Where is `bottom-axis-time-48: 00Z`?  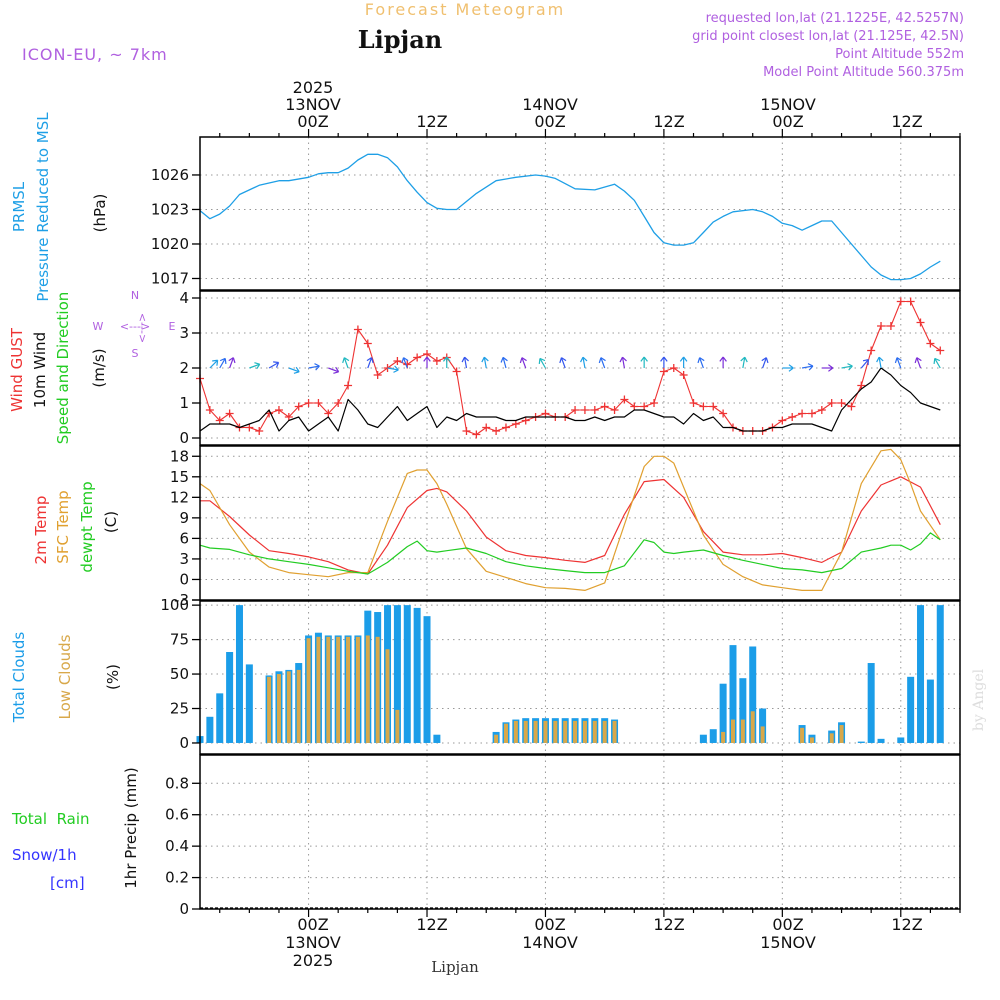
bottom-axis-time-48: 00Z is located at coordinates (787, 924).